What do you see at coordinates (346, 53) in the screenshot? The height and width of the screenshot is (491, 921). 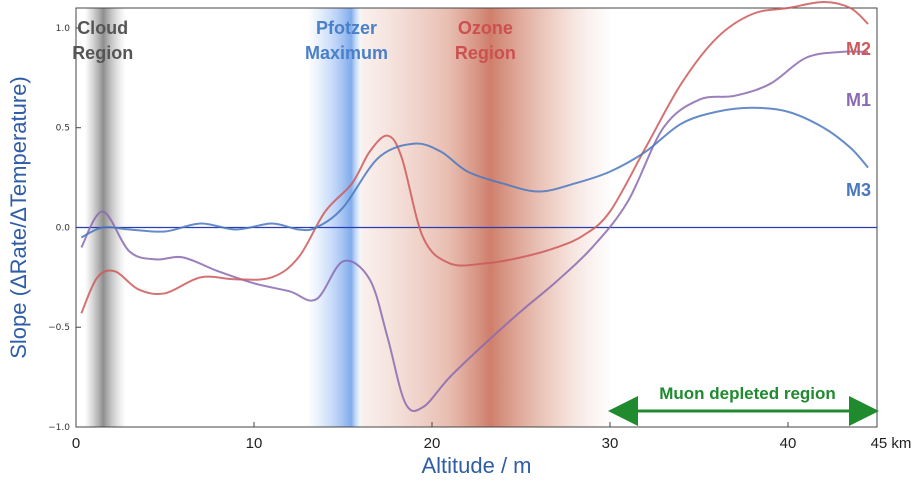 I see `region-label-pfotzer: Maximum` at bounding box center [346, 53].